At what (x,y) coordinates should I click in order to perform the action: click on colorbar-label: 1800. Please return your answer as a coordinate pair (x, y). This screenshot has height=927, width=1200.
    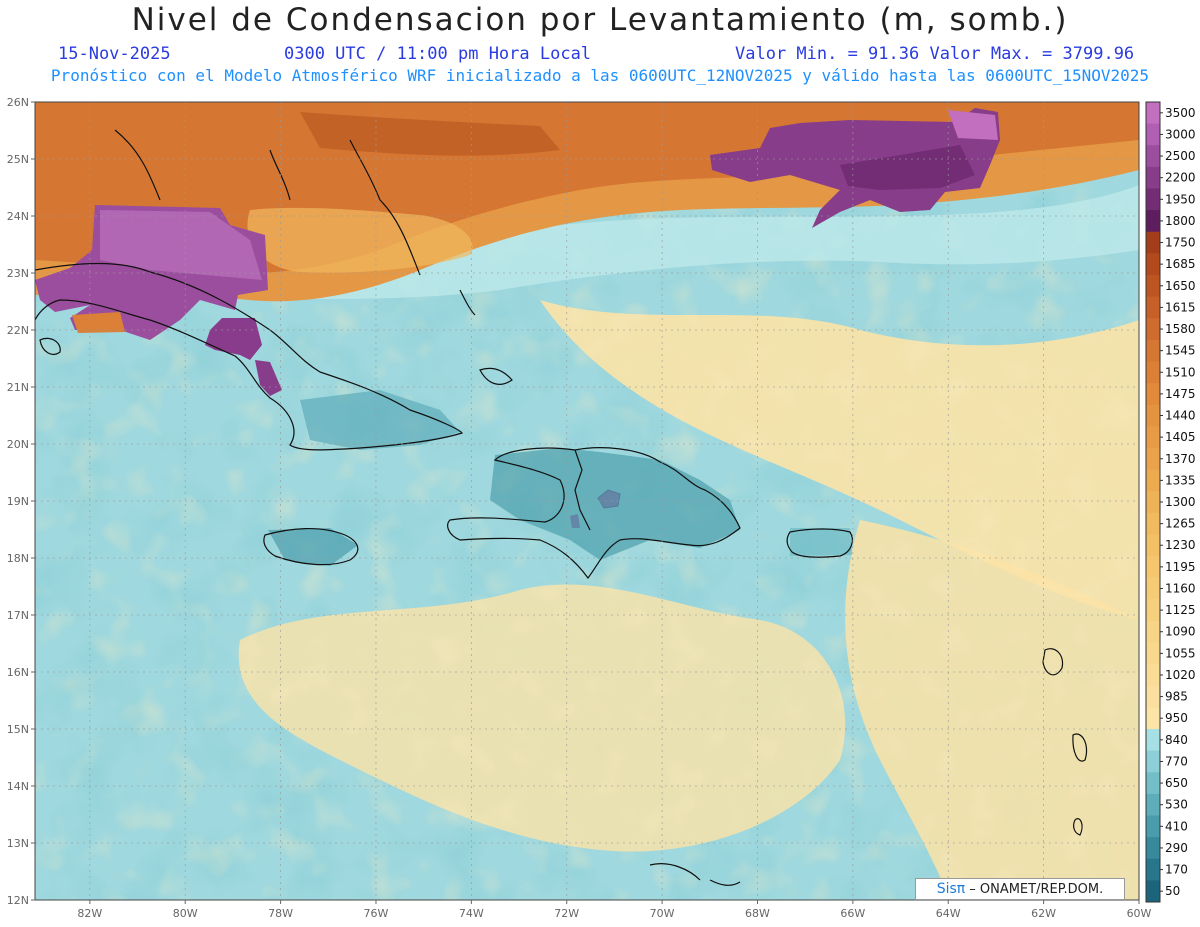
    Looking at the image, I should click on (1180, 221).